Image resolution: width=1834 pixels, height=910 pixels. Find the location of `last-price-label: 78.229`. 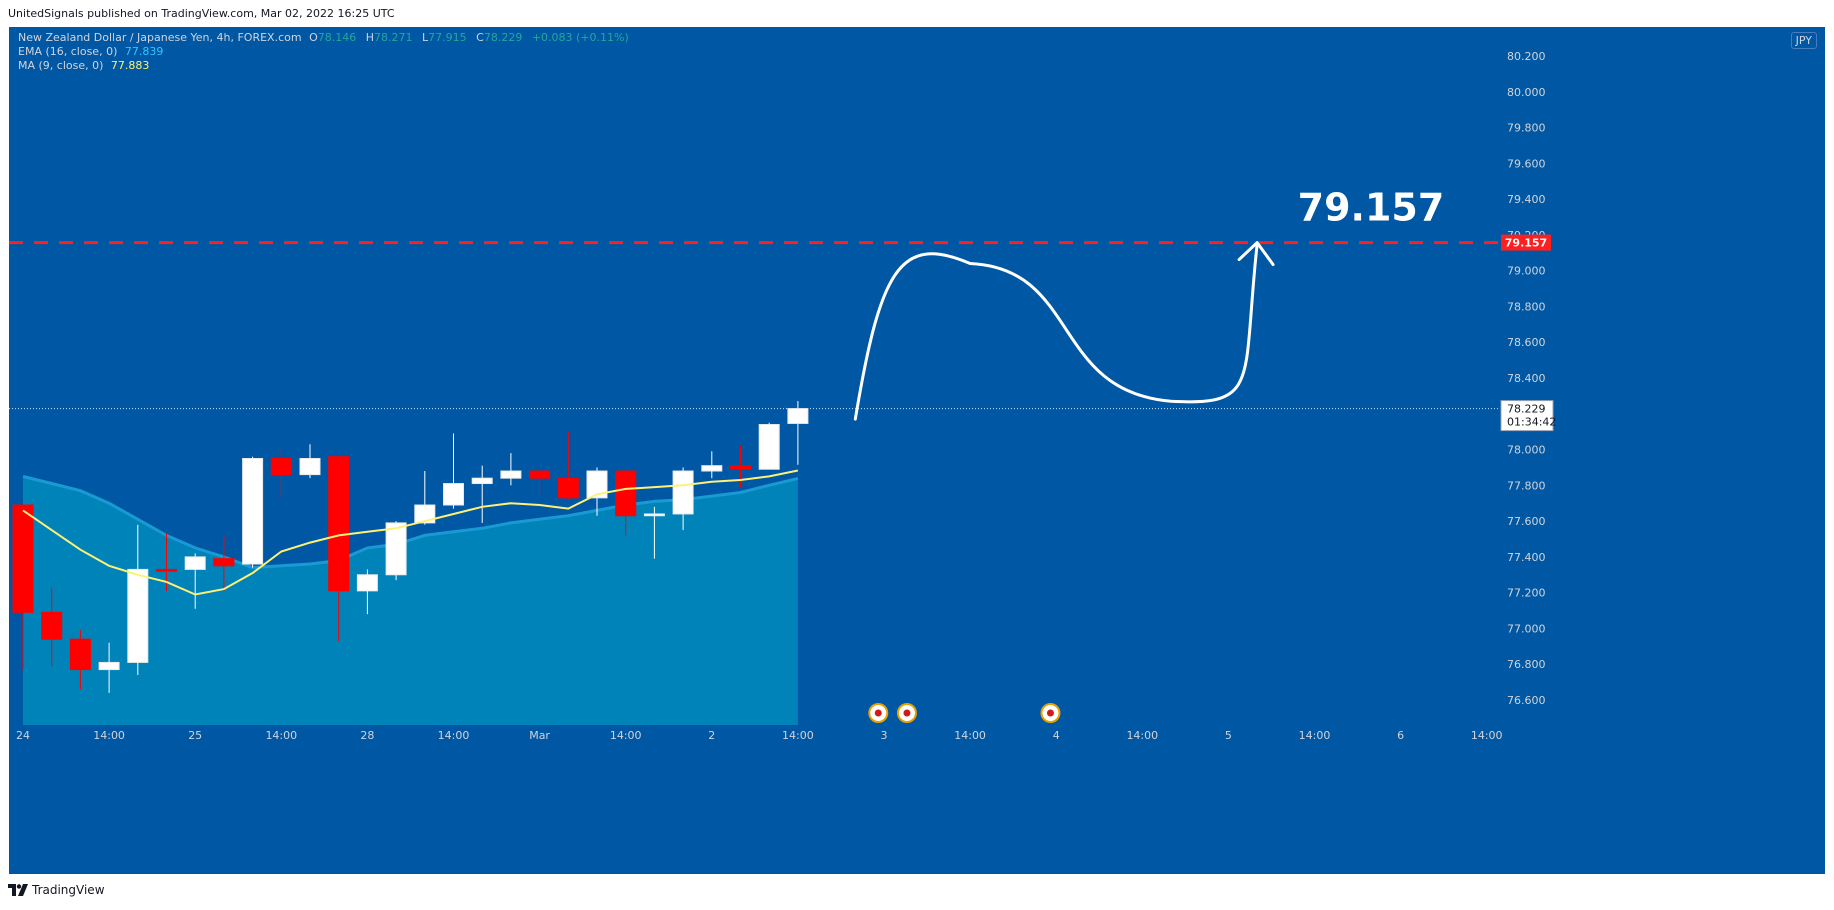

last-price-label: 78.229 is located at coordinates (1526, 409).